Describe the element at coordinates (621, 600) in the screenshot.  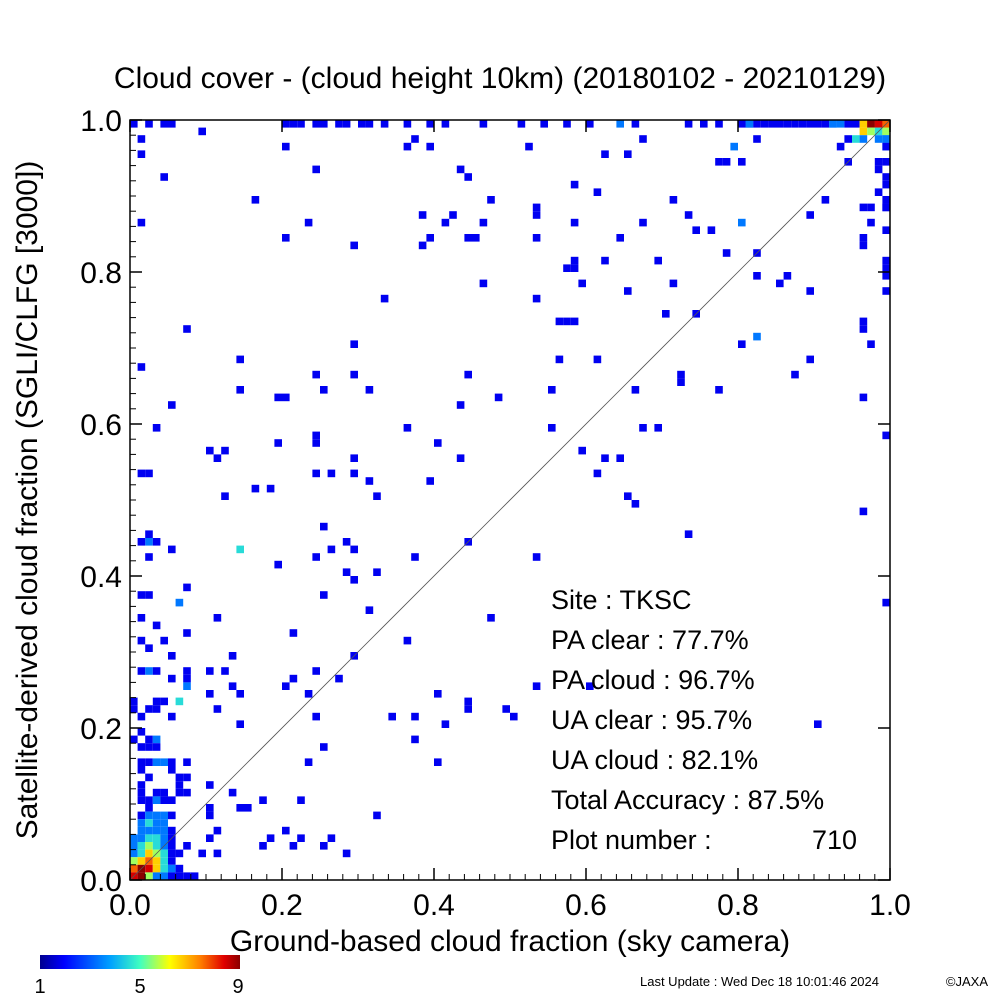
I see `stat-site: Site : TKSC` at that location.